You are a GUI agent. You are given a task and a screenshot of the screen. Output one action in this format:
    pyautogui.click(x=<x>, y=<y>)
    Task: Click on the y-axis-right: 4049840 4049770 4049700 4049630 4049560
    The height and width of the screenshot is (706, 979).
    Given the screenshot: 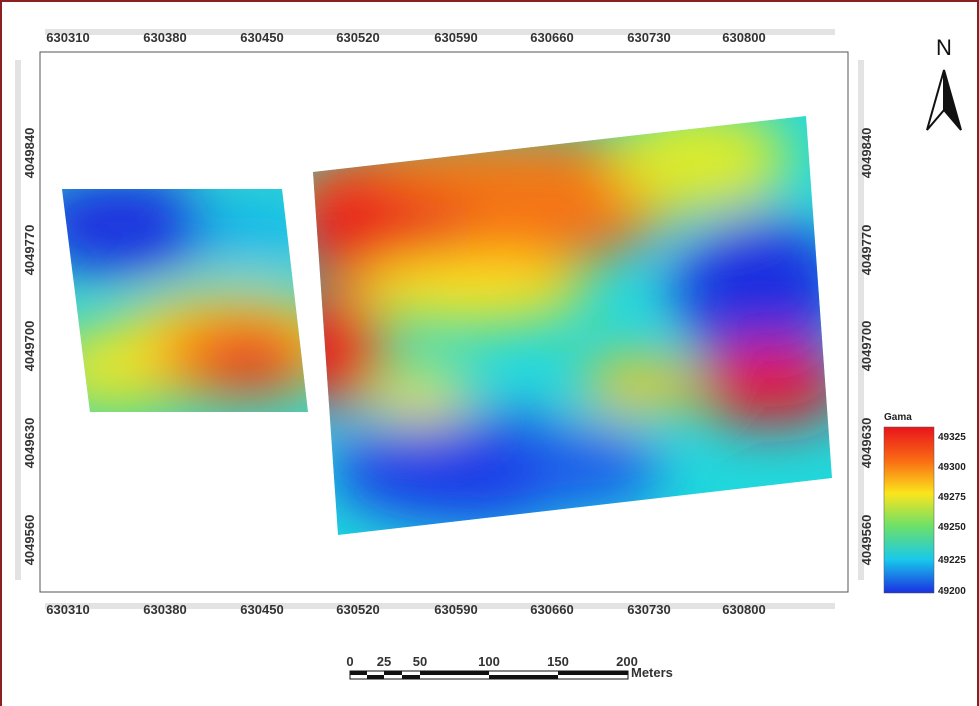 What is the action you would take?
    pyautogui.click(x=866, y=347)
    